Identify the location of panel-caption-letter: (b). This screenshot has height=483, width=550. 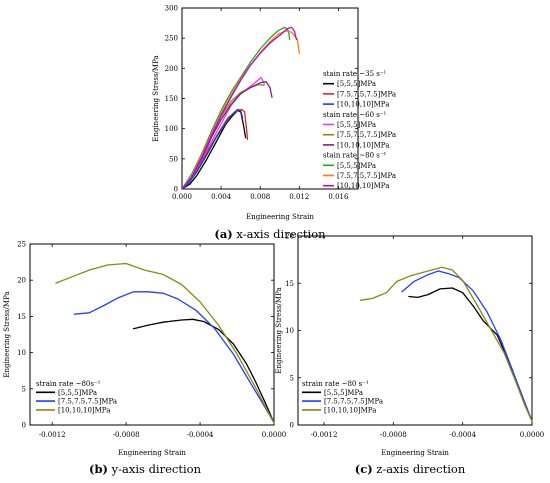
(98, 469).